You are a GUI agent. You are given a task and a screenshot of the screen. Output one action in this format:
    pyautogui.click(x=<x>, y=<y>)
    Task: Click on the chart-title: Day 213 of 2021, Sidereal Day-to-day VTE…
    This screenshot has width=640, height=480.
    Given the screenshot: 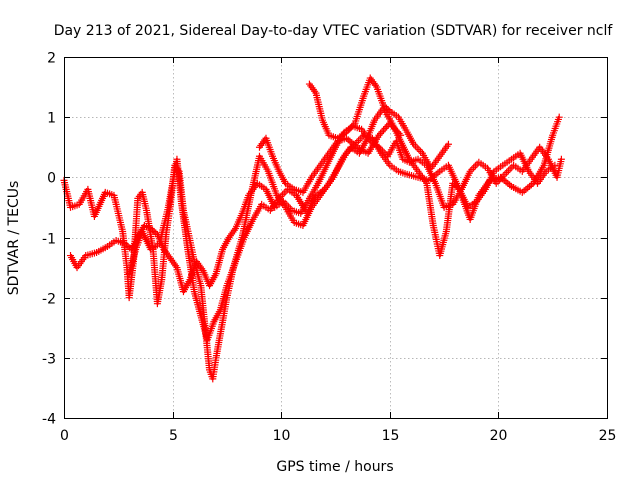 What is the action you would take?
    pyautogui.click(x=334, y=31)
    